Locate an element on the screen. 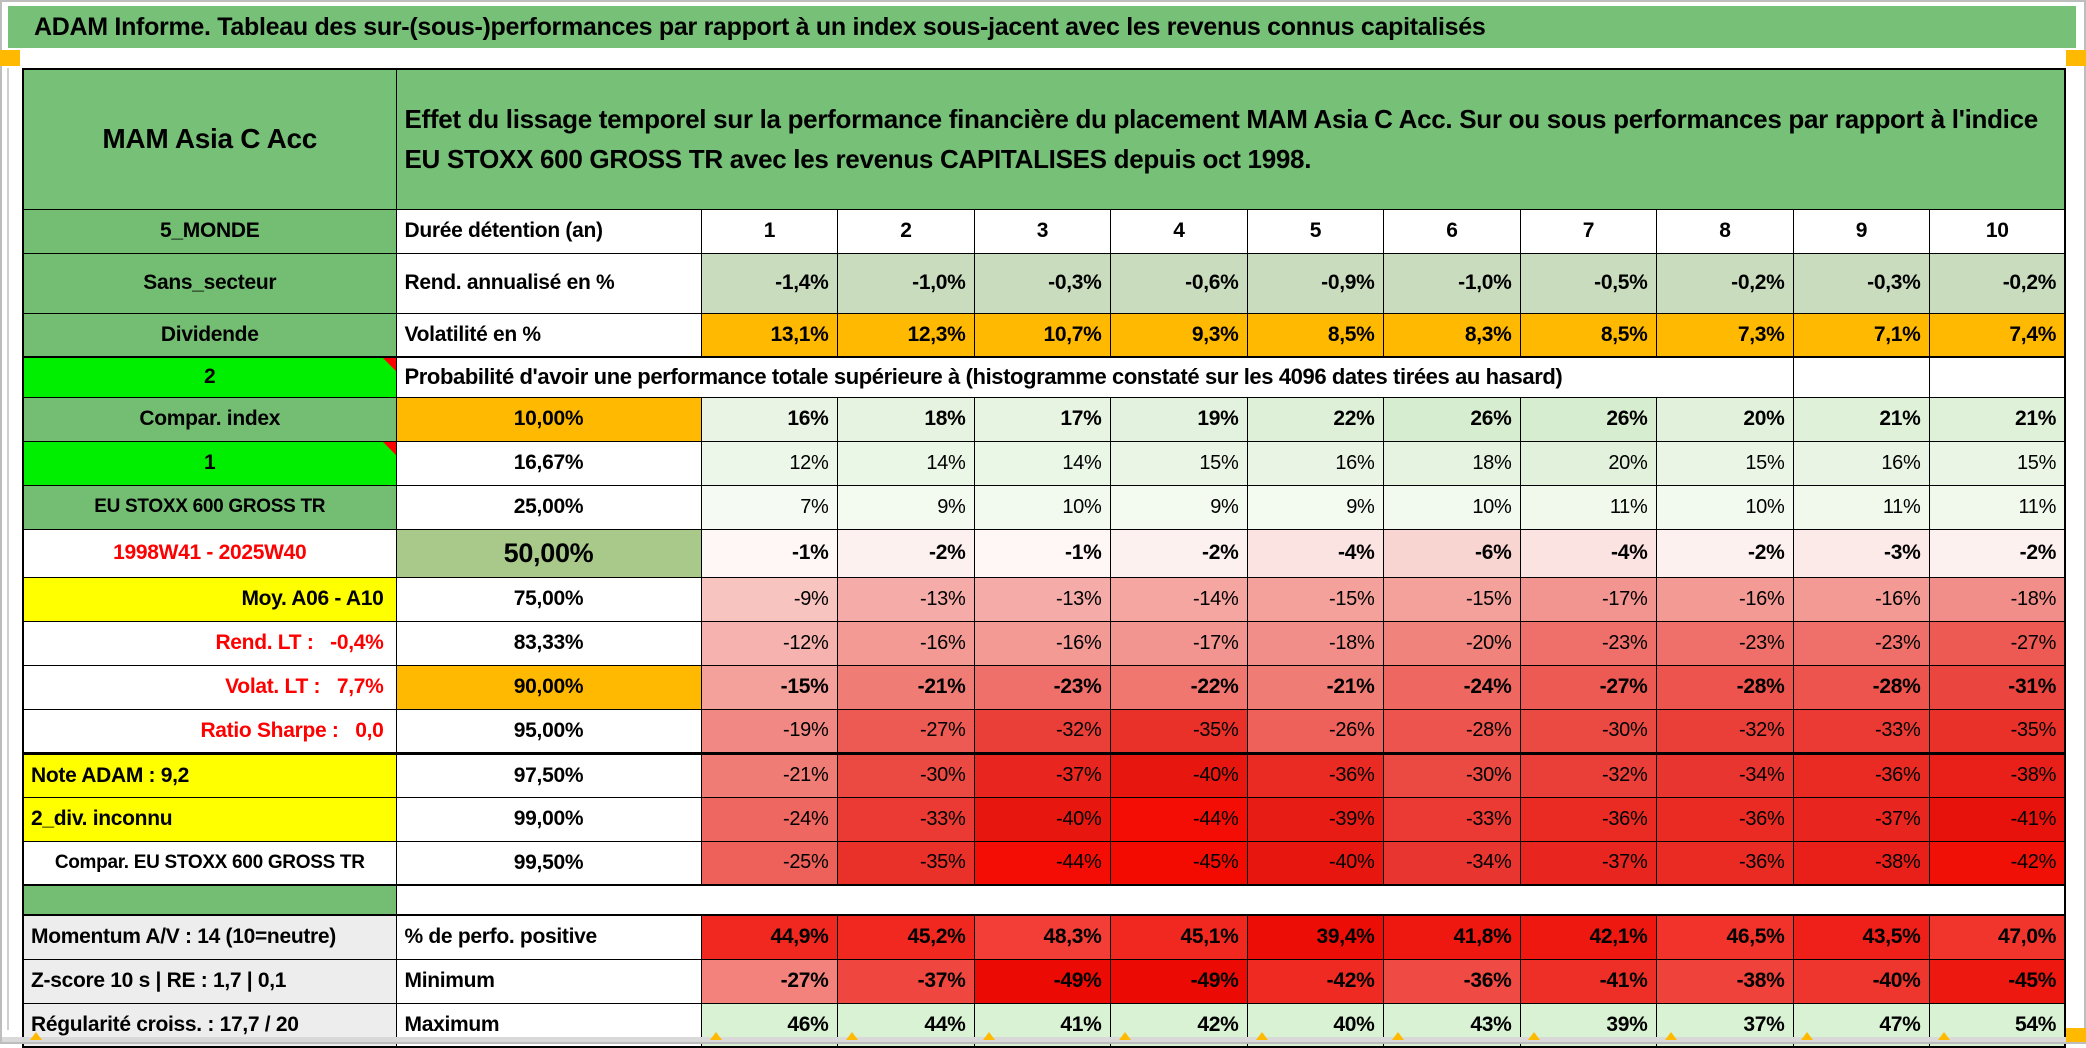 This screenshot has height=1048, width=2086. row-perfo-positive-cell-3: 48,3% is located at coordinates (1042, 937).